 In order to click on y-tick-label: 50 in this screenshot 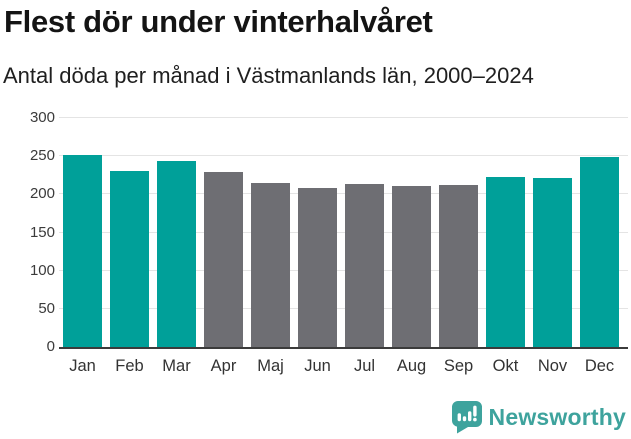, I will do `click(46, 308)`.